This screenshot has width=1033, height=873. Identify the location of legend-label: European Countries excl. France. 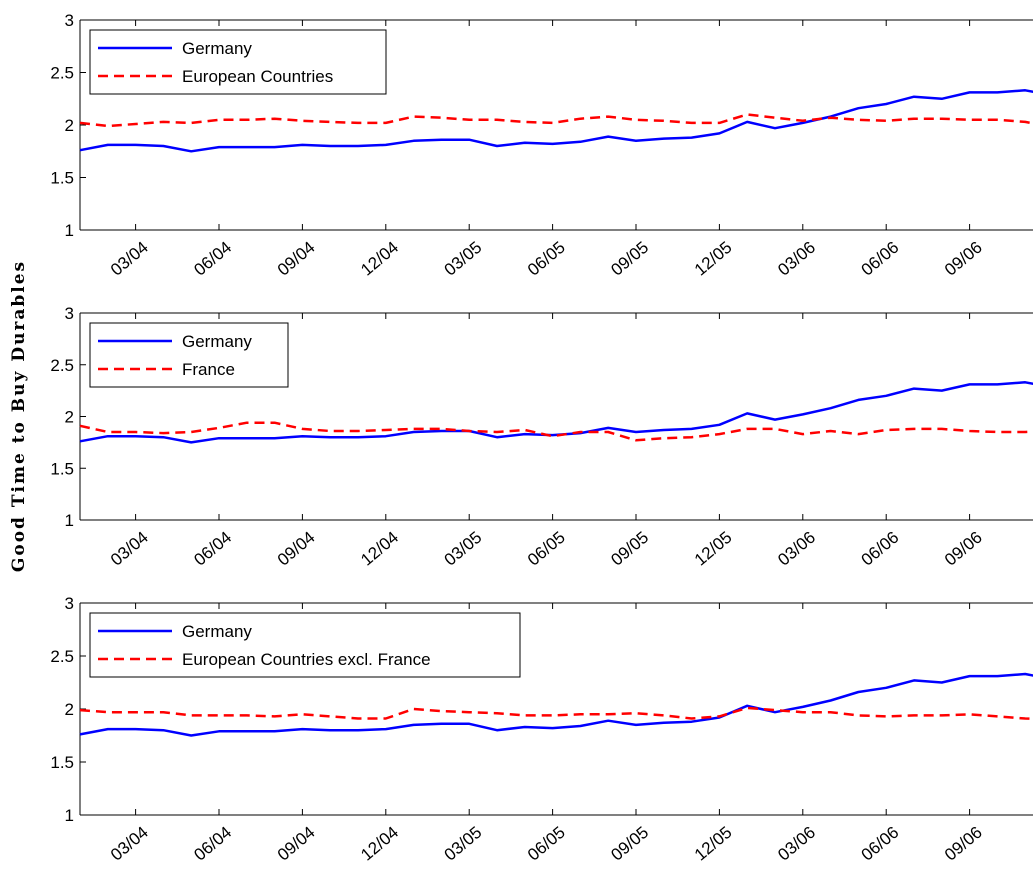
(306, 659).